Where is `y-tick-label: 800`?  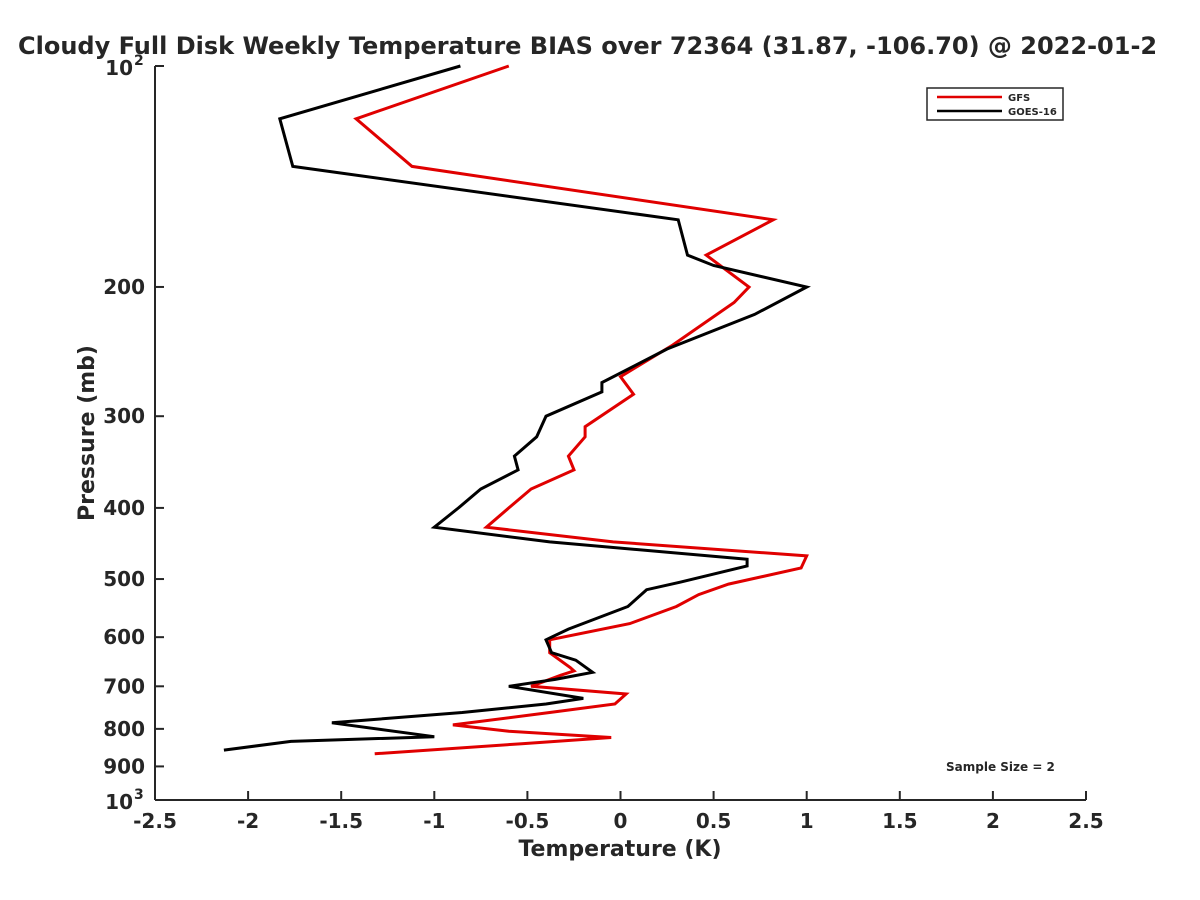
y-tick-label: 800 is located at coordinates (124, 729).